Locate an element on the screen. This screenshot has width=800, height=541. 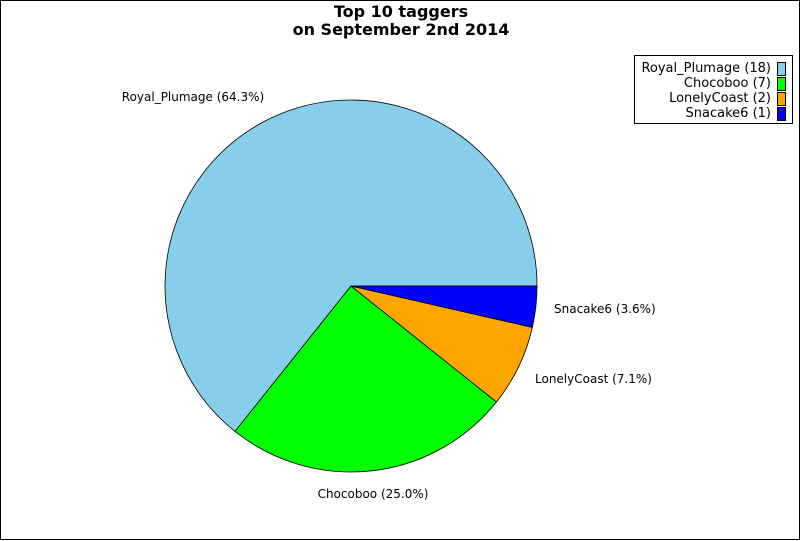
slice-label-chocoboo: Chocoboo (25.0%) is located at coordinates (373, 494).